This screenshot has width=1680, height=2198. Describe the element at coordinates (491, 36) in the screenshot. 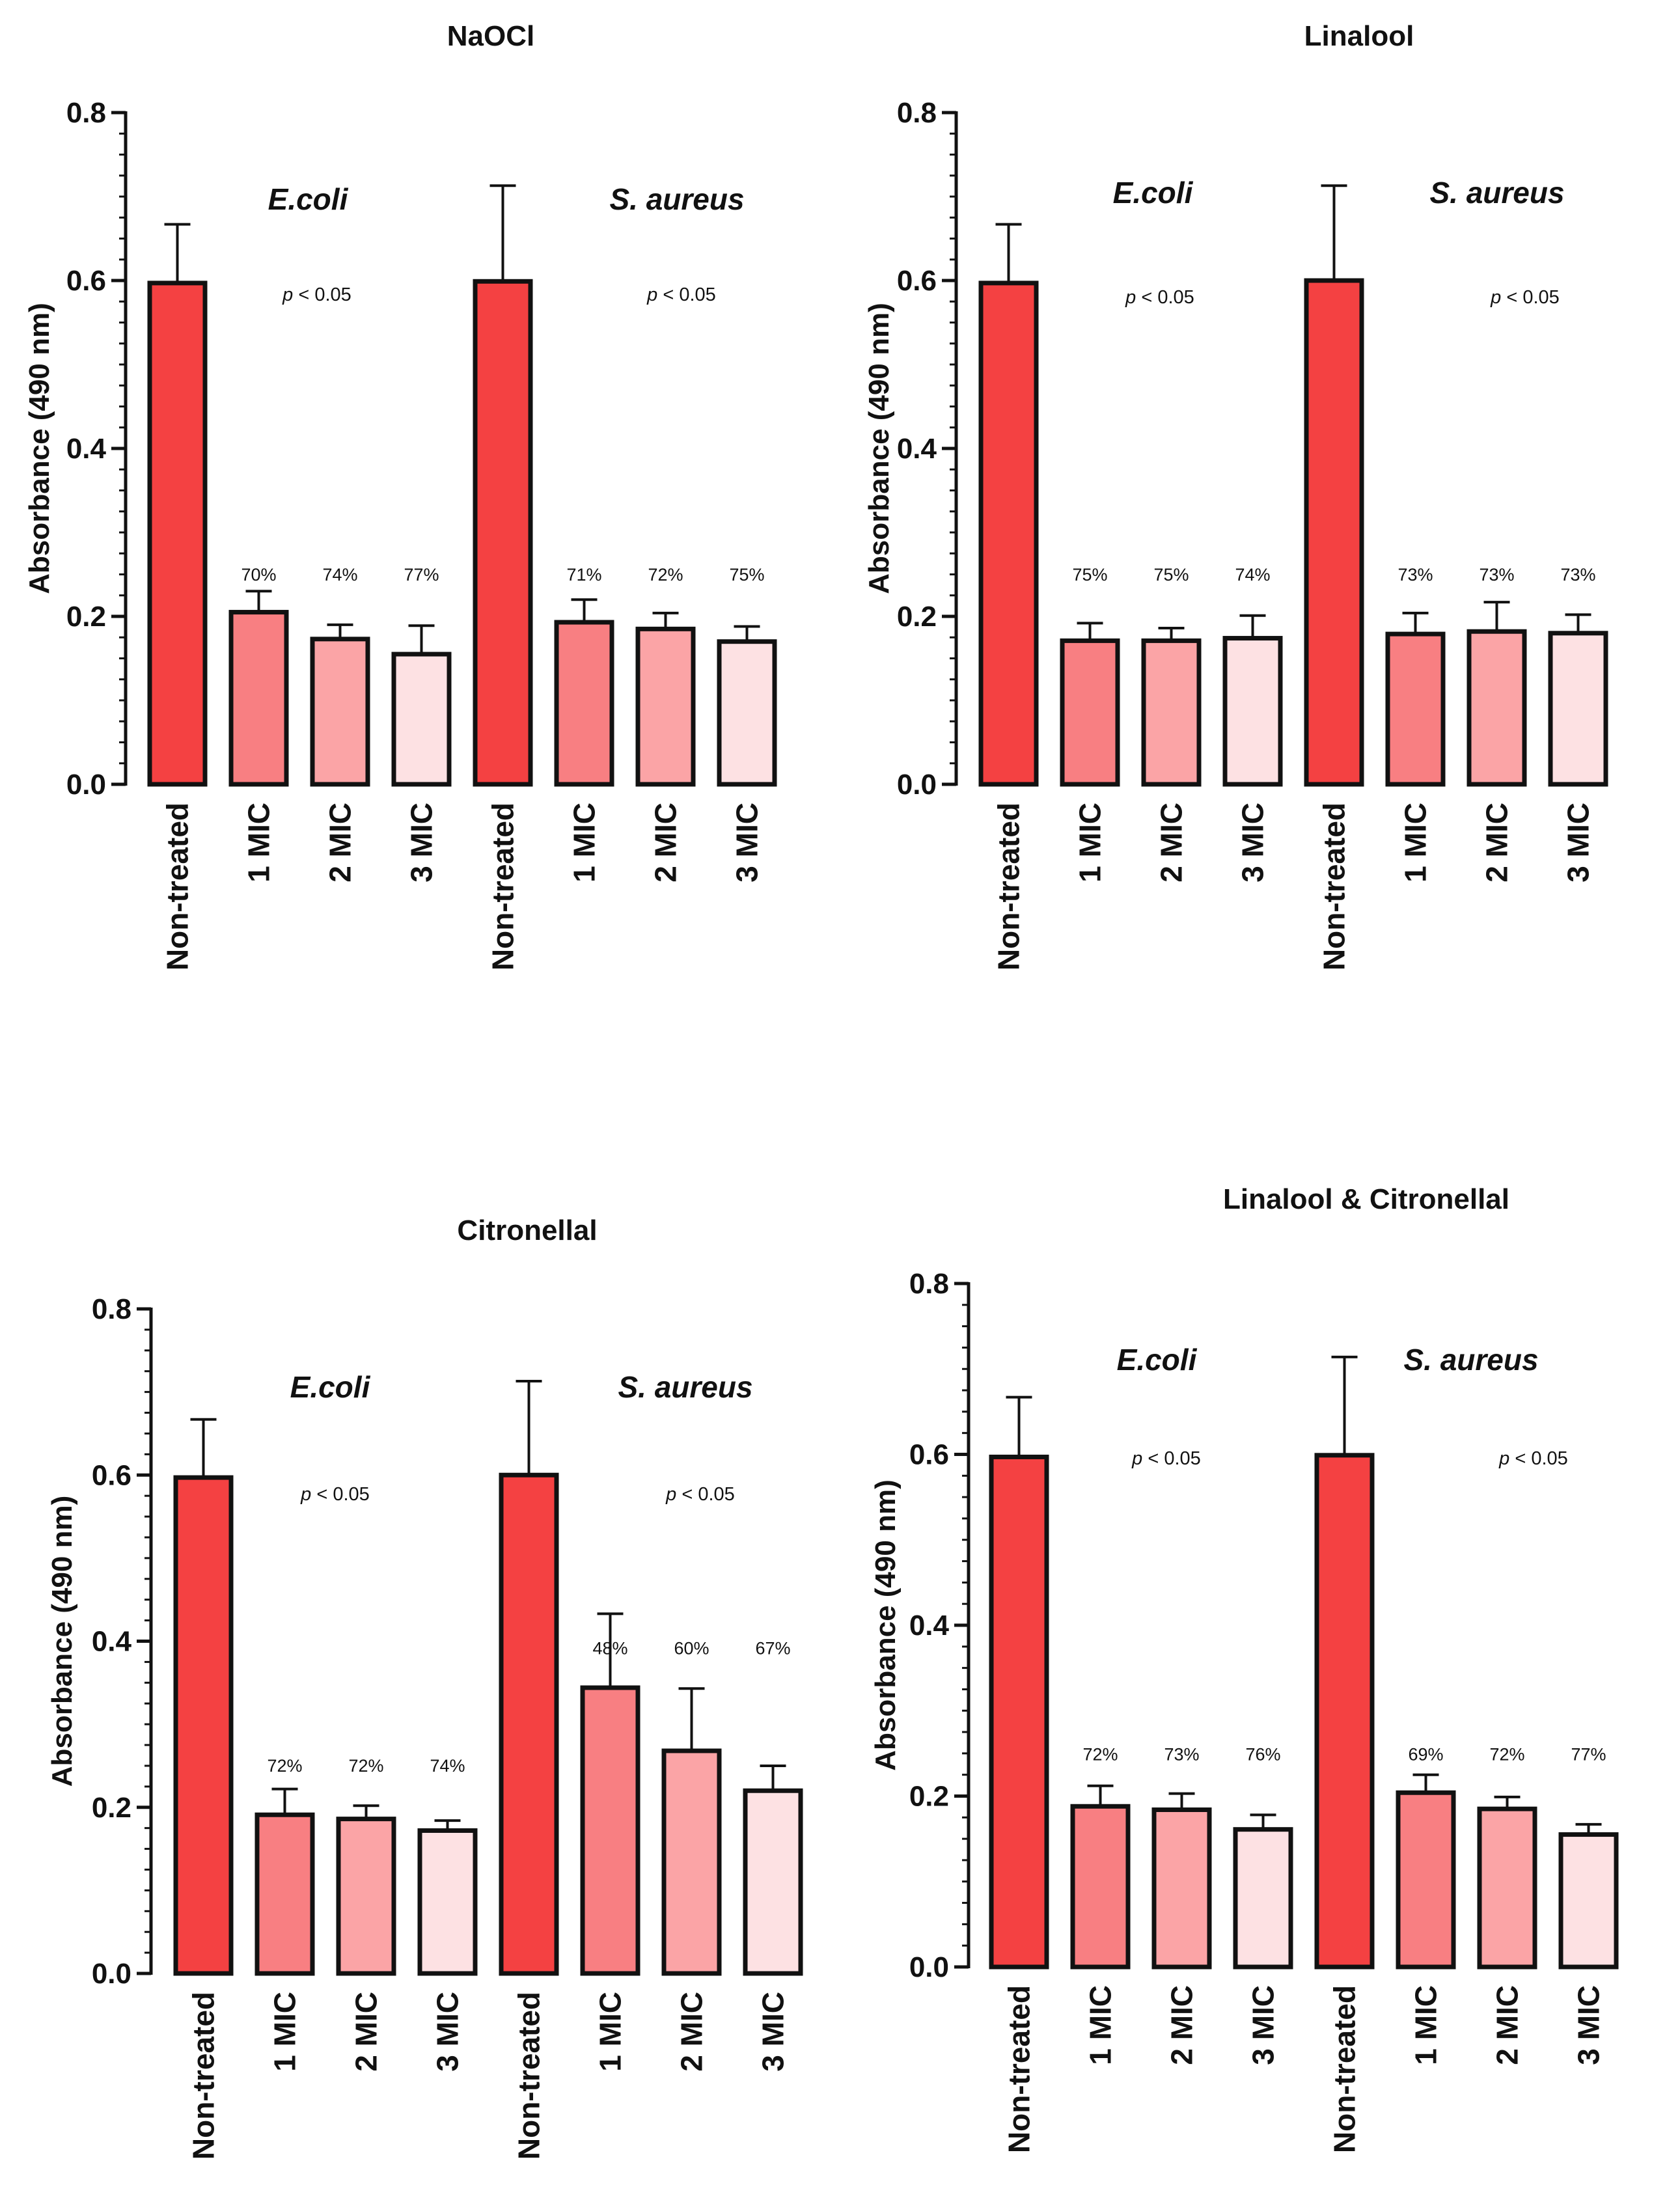

I see `chart-title: NaOCl` at that location.